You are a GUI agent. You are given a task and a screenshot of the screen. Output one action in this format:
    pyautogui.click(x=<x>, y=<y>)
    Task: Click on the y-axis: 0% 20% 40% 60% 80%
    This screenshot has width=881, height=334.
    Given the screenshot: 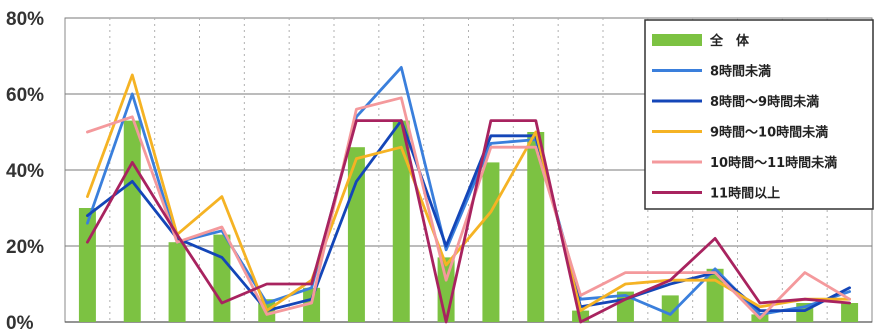 What is the action you would take?
    pyautogui.click(x=25, y=171)
    